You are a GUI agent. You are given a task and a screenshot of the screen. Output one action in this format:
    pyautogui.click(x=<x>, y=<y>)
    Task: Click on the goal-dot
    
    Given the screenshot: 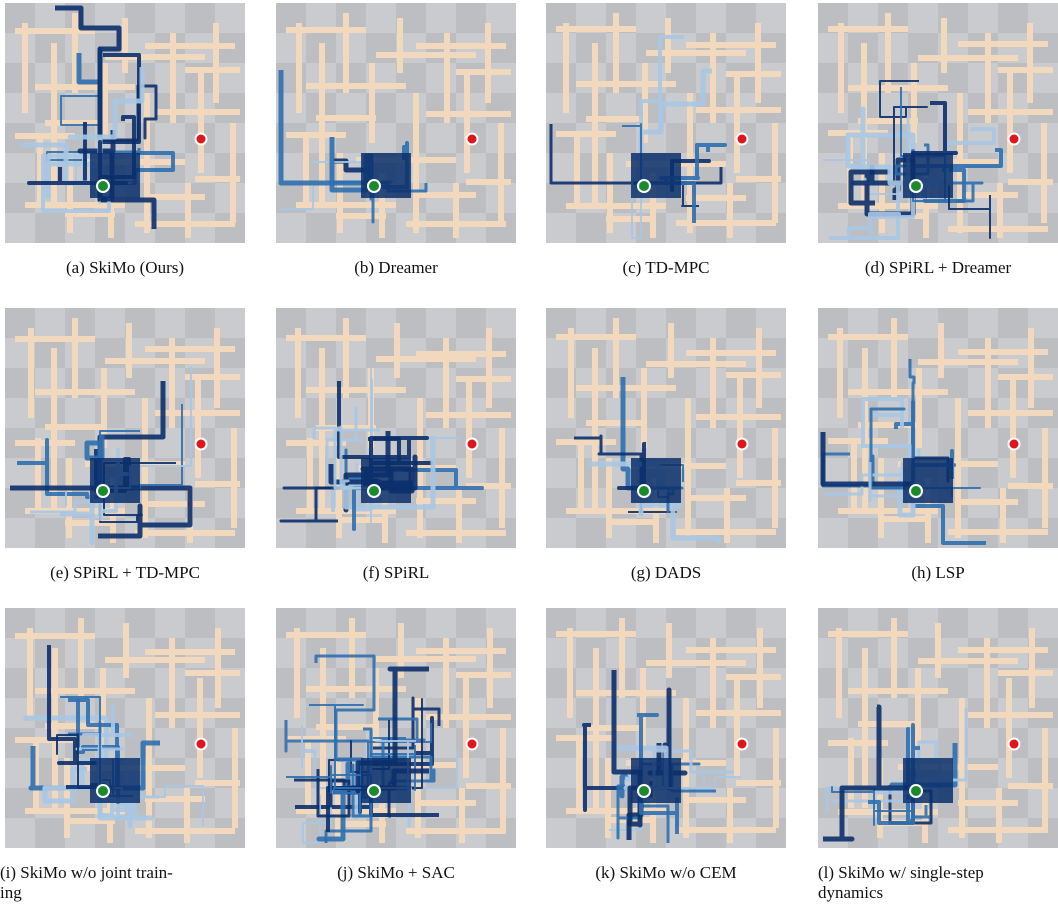 What is the action you would take?
    pyautogui.click(x=1014, y=444)
    